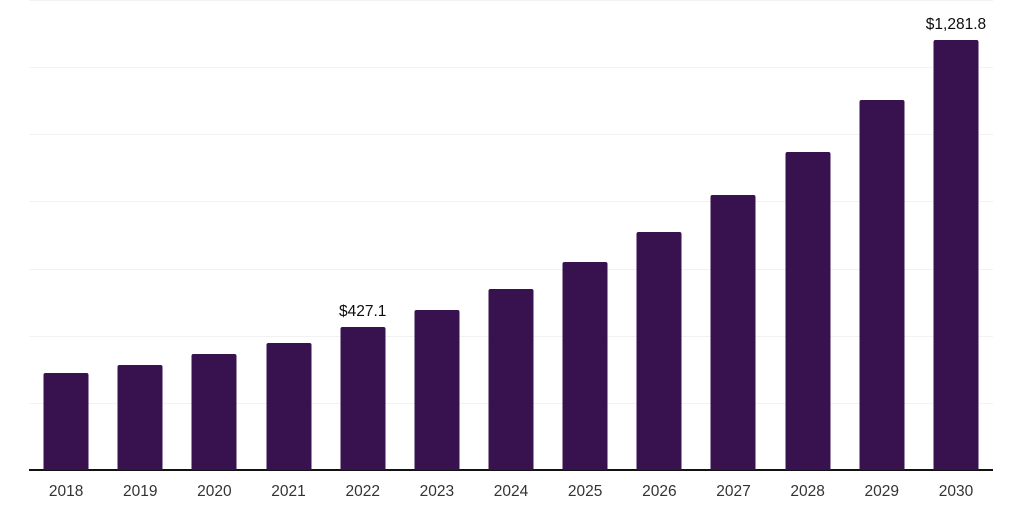  I want to click on bar-slot-2028, so click(808, 235).